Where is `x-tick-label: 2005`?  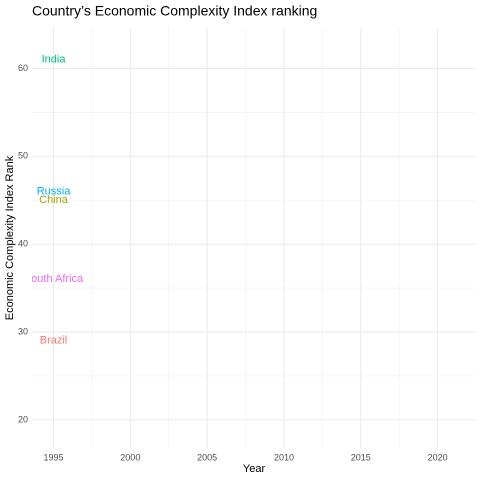
x-tick-label: 2005 is located at coordinates (207, 457).